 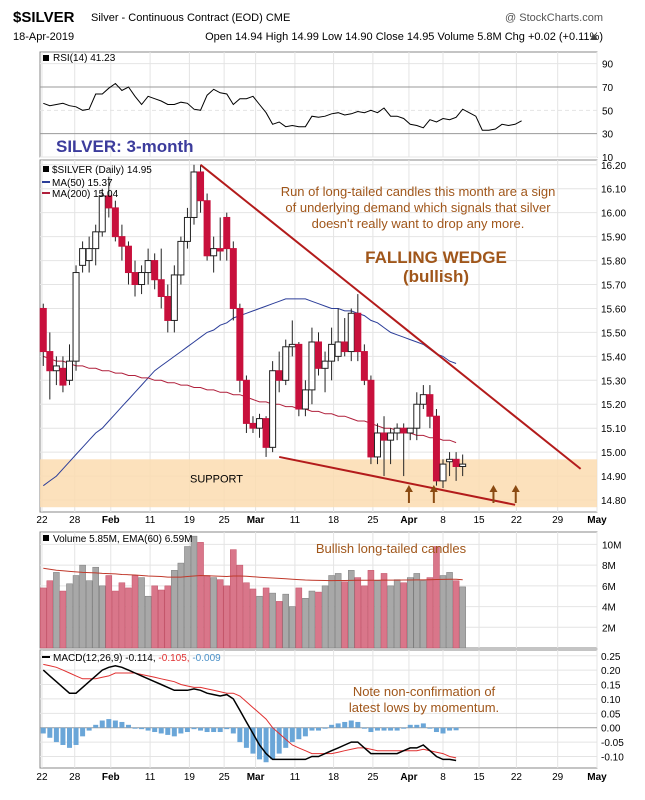 I want to click on macd-tick-label: 0.15, so click(x=611, y=686).